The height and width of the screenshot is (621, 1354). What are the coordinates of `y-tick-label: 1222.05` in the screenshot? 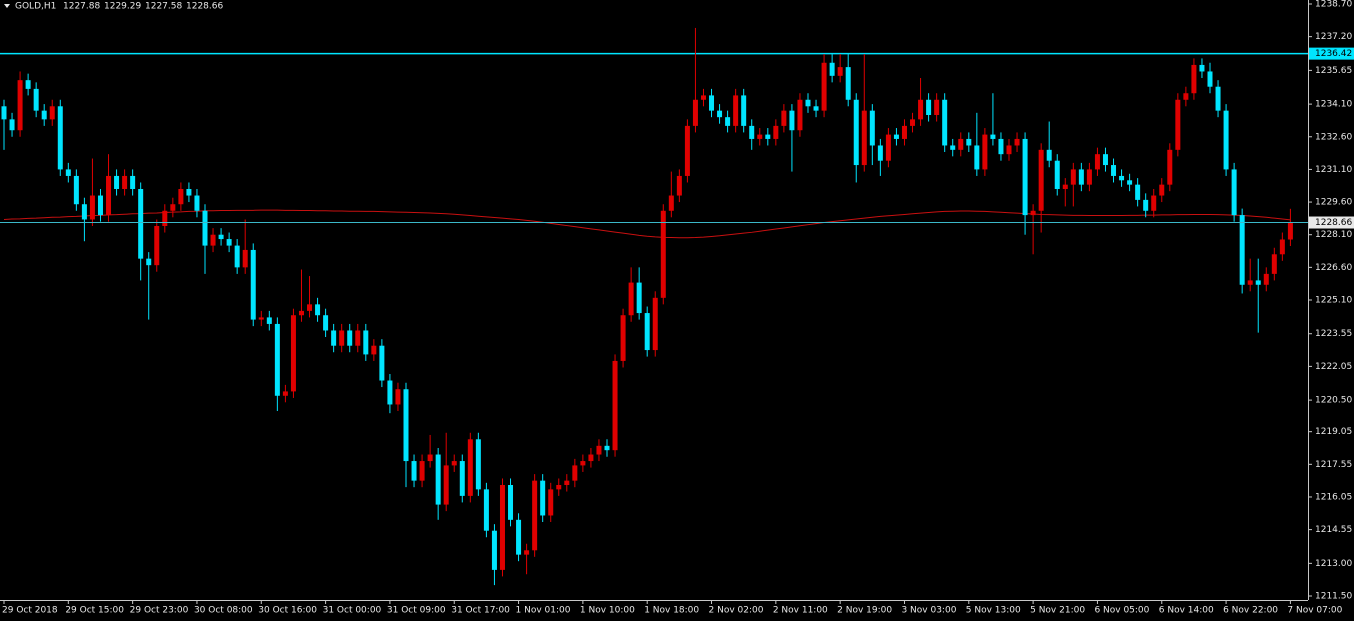 It's located at (1333, 367).